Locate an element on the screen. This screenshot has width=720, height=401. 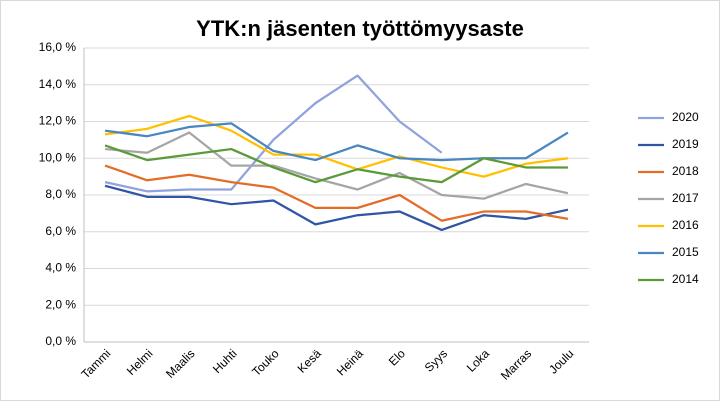
y-tick-label: 0,0 % is located at coordinates (60, 341).